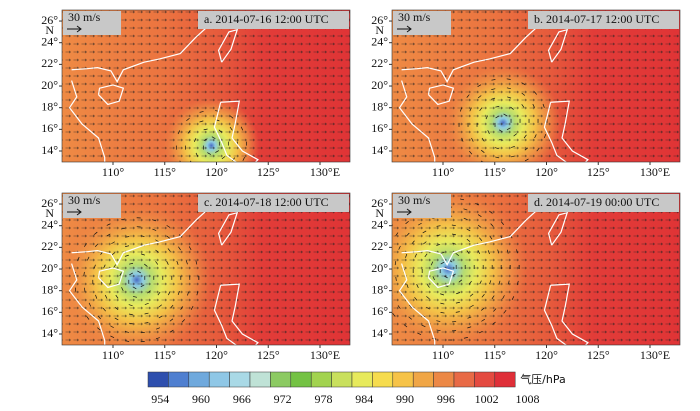 This screenshot has width=700, height=411. I want to click on colorbar-tick-label: 960, so click(201, 399).